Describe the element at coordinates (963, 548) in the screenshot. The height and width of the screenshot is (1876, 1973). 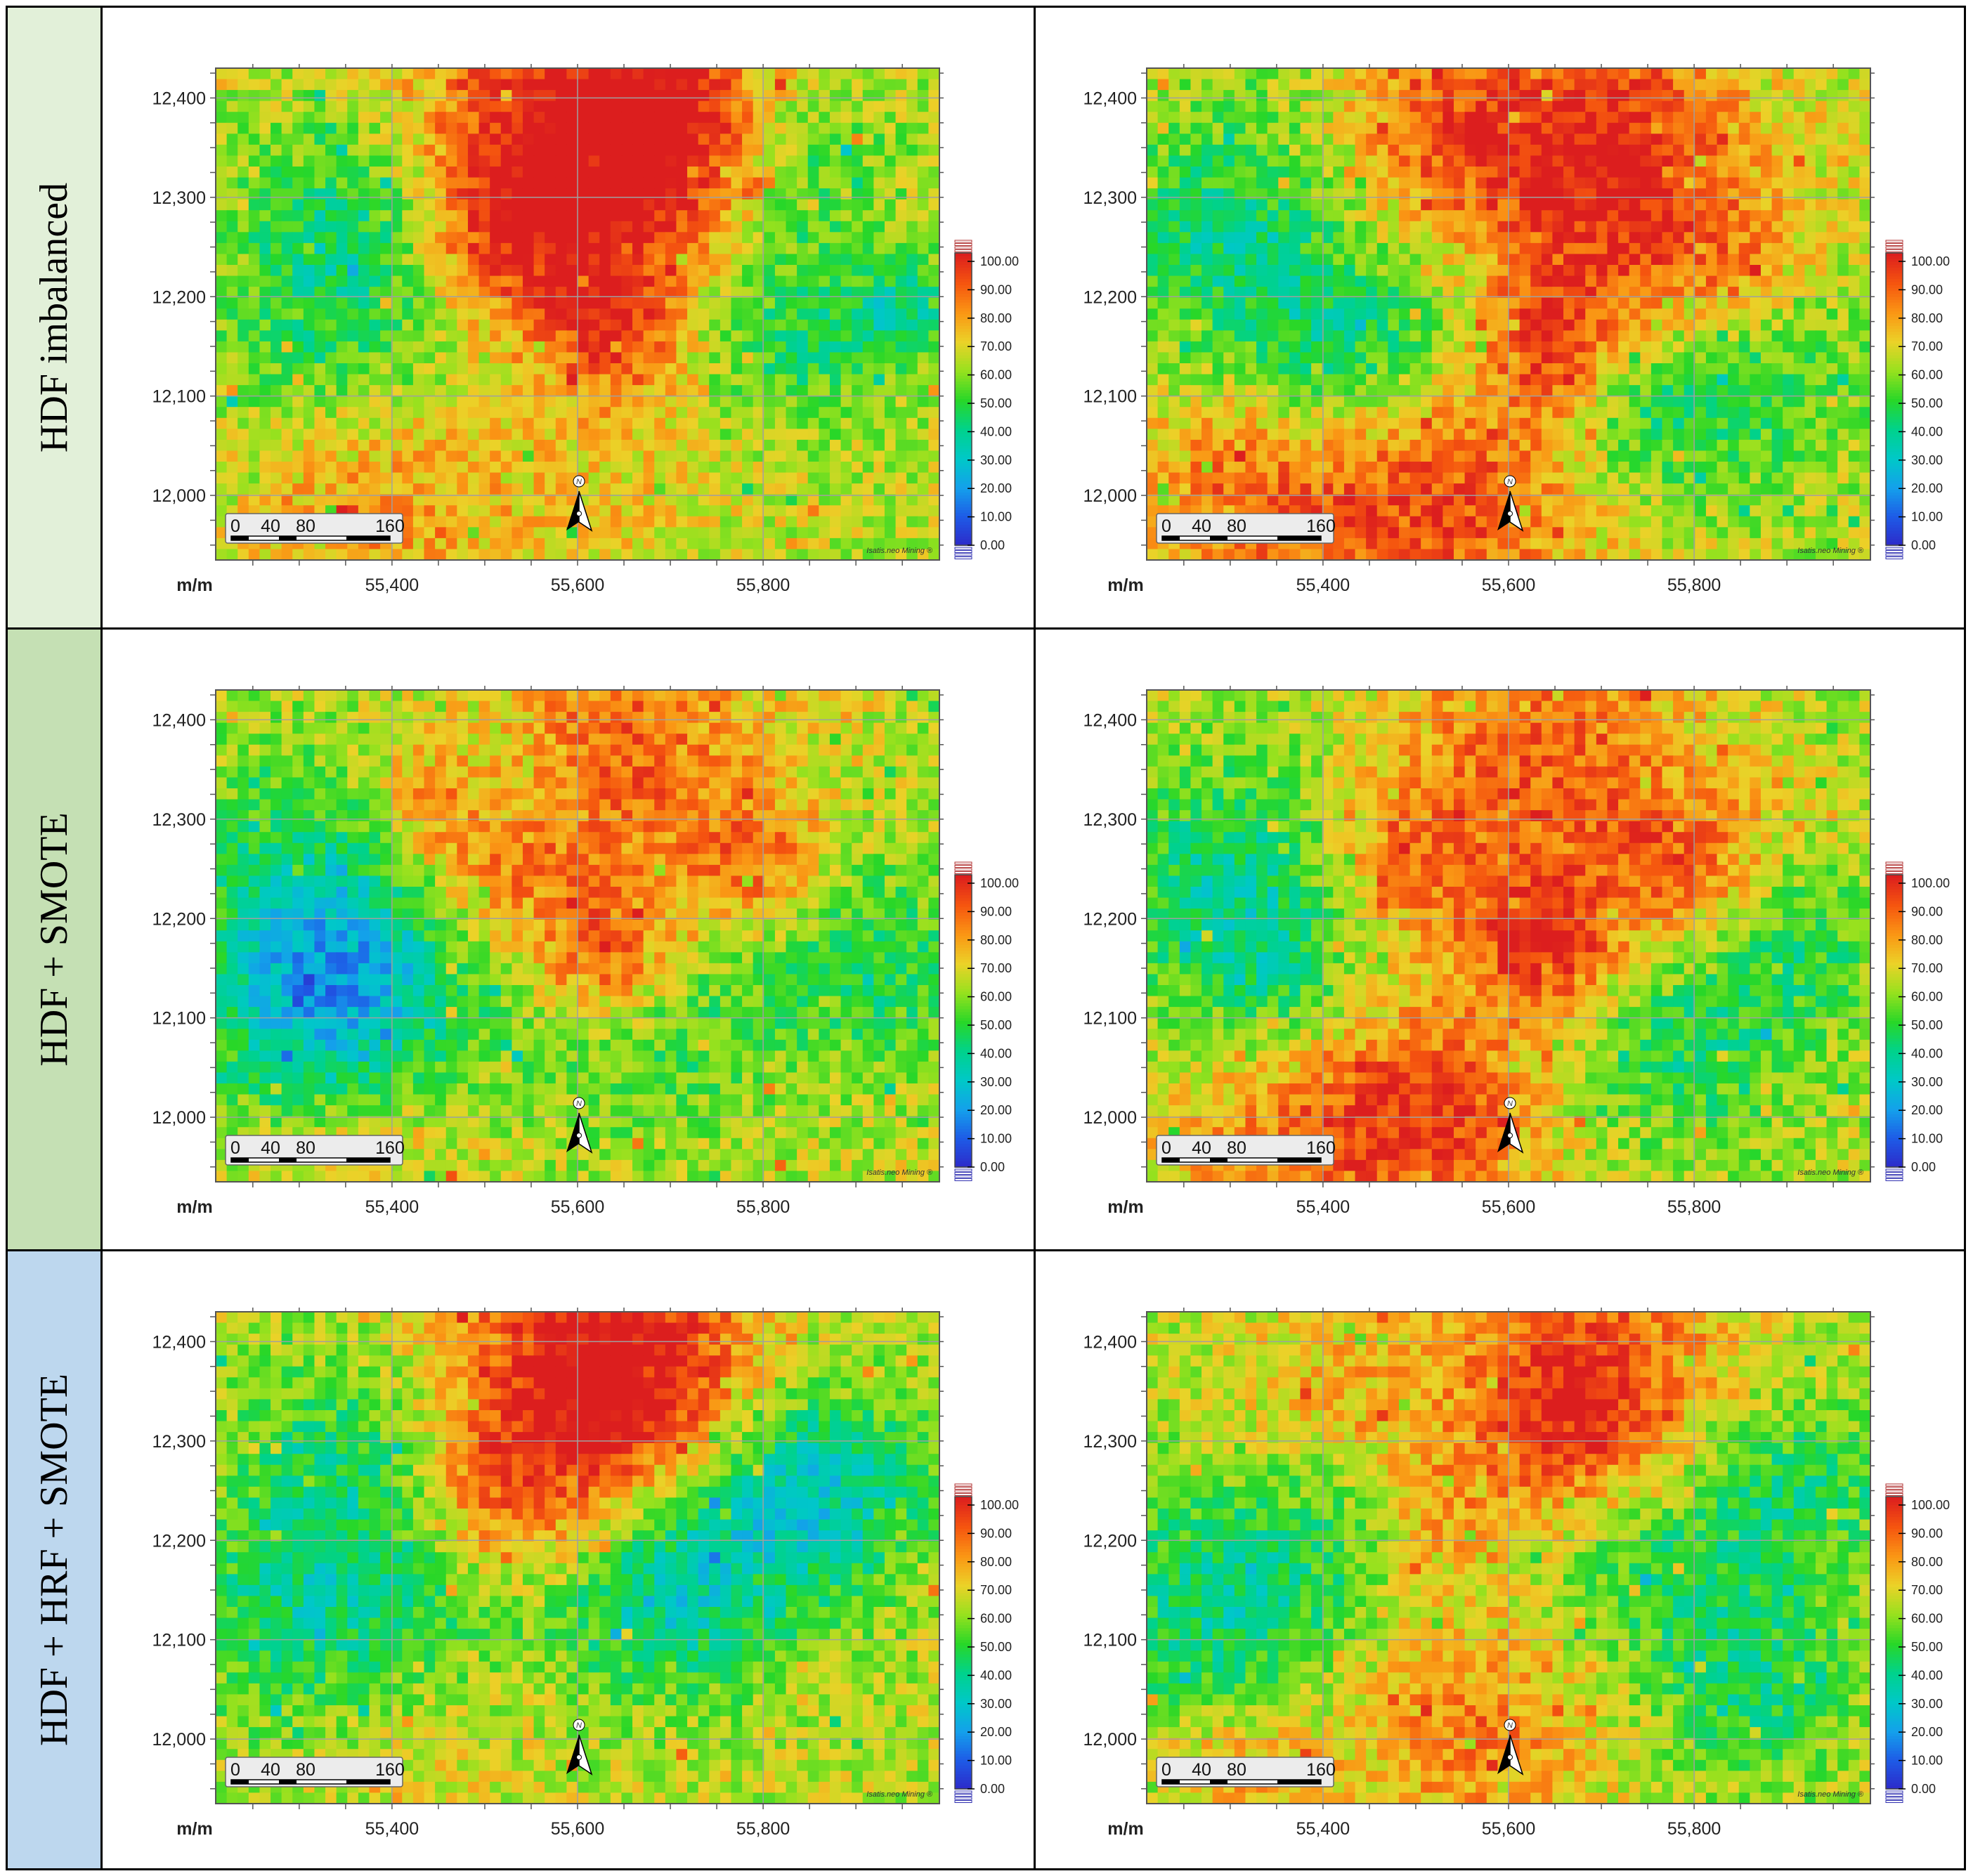
I see `colorbar-cap-bottom` at that location.